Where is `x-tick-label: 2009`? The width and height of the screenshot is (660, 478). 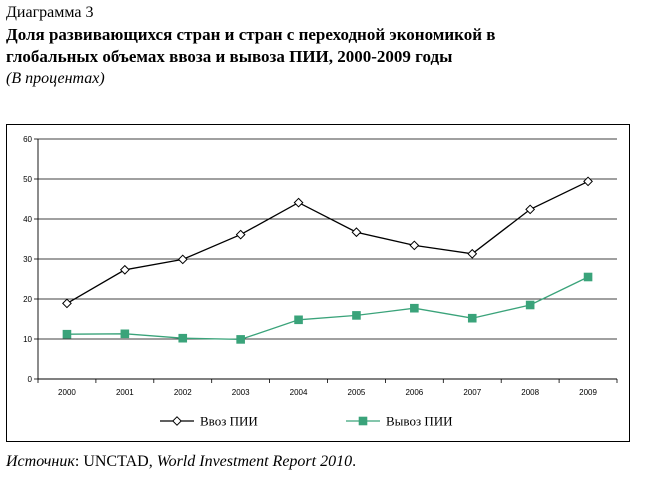
x-tick-label: 2009 is located at coordinates (588, 392).